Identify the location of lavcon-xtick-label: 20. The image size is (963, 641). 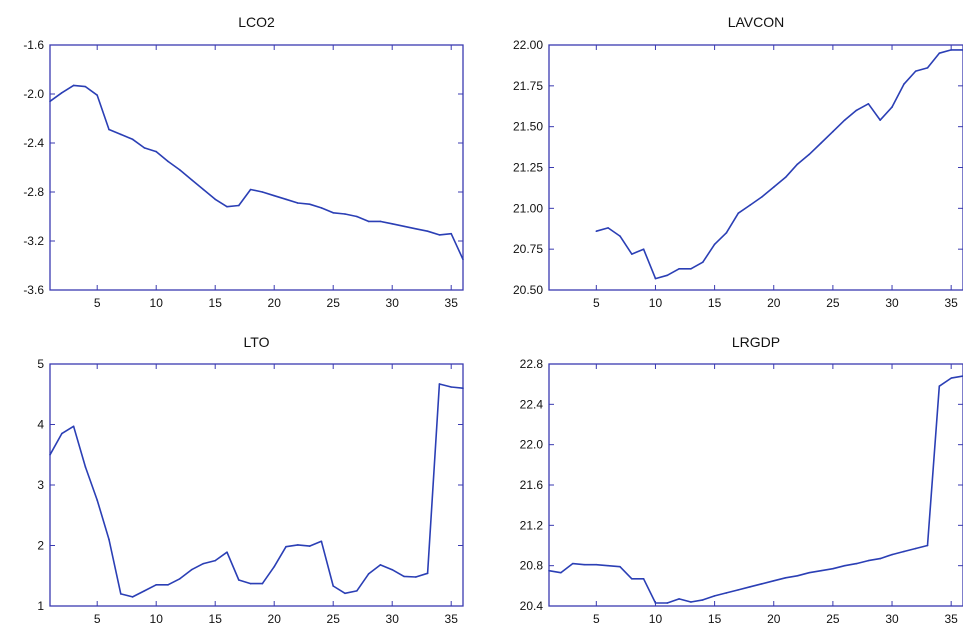
(774, 303).